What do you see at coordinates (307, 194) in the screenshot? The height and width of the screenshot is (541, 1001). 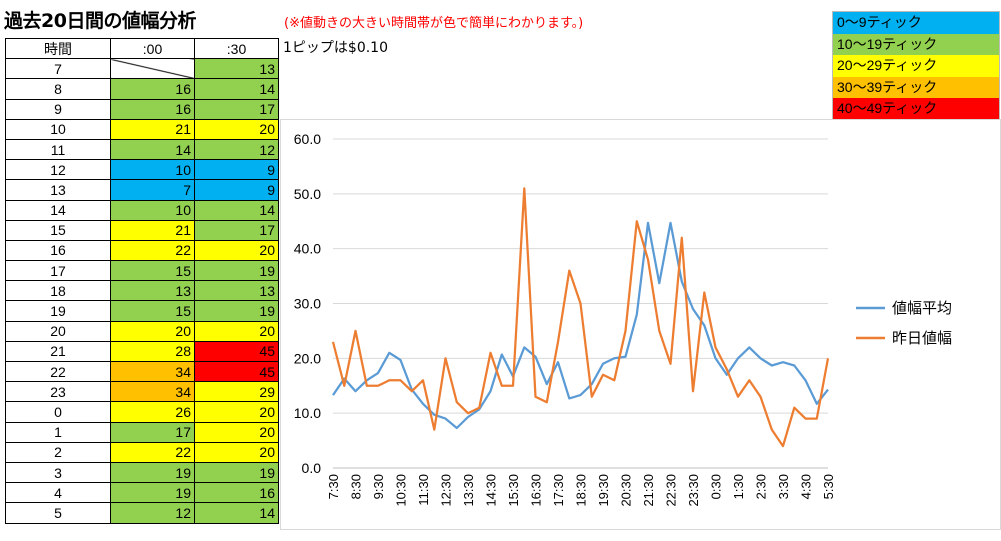 I see `y-tick-label: 50.0` at bounding box center [307, 194].